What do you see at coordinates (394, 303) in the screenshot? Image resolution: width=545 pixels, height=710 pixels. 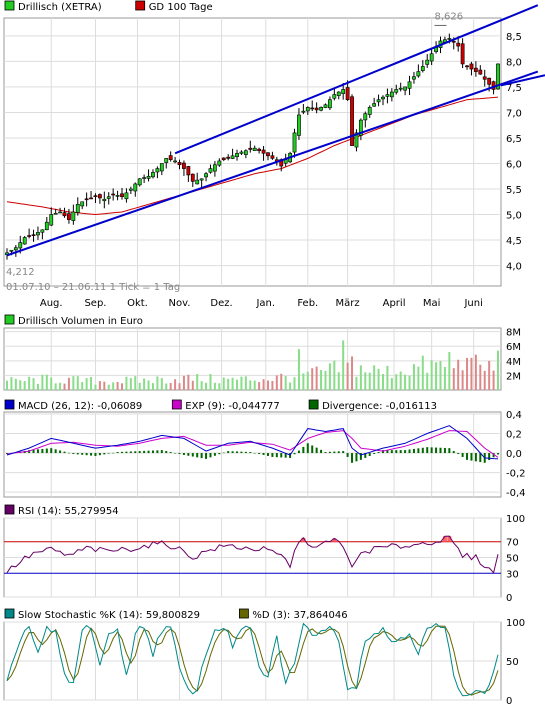 I see `x-tick-label: April` at bounding box center [394, 303].